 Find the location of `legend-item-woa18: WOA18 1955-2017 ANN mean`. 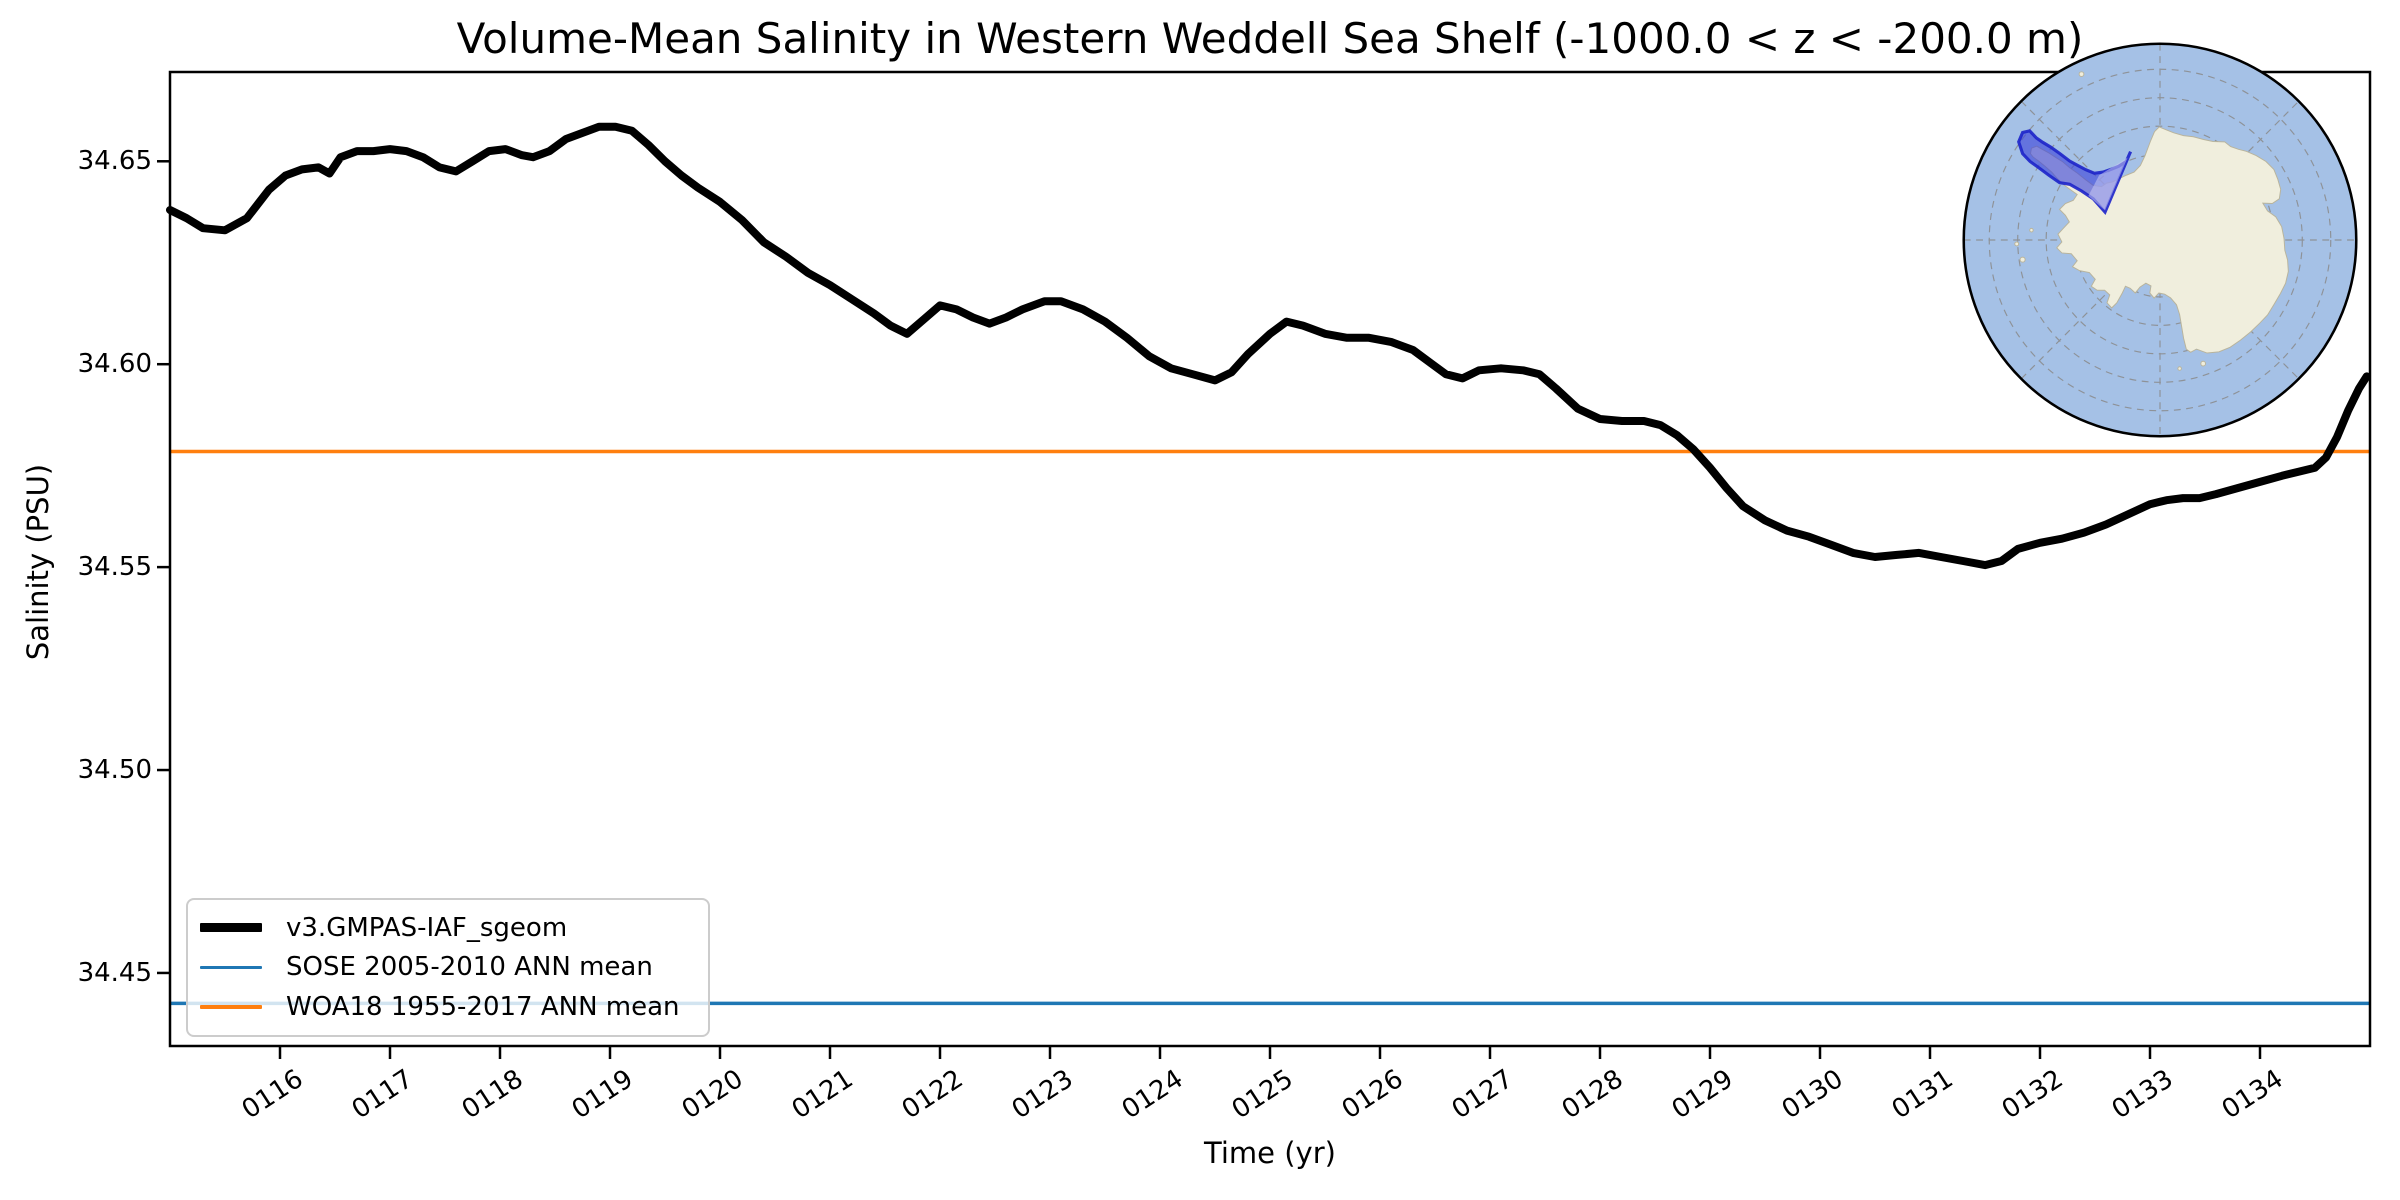

legend-item-woa18: WOA18 1955-2017 ANN mean is located at coordinates (449, 1007).